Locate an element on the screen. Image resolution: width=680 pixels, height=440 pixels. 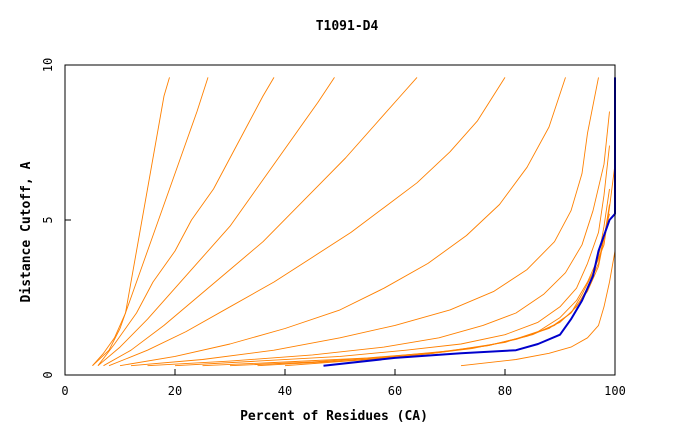
x-tick-label: 100 is located at coordinates (615, 391).